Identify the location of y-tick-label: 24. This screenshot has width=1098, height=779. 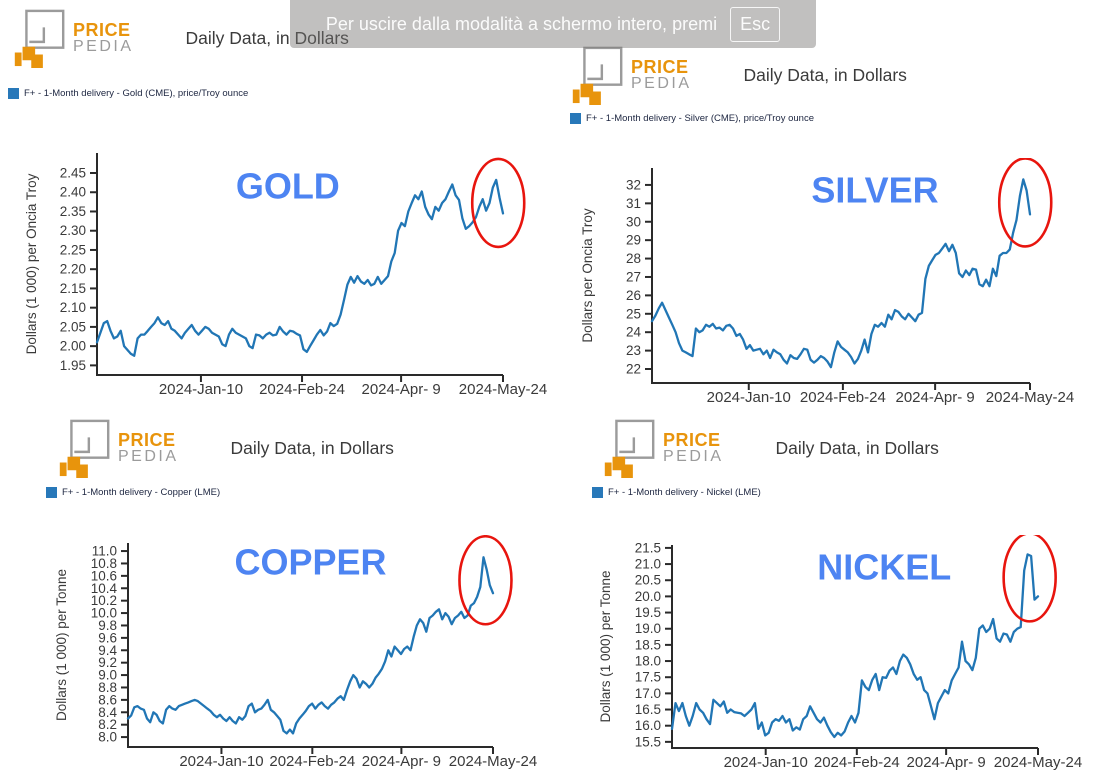
(634, 332).